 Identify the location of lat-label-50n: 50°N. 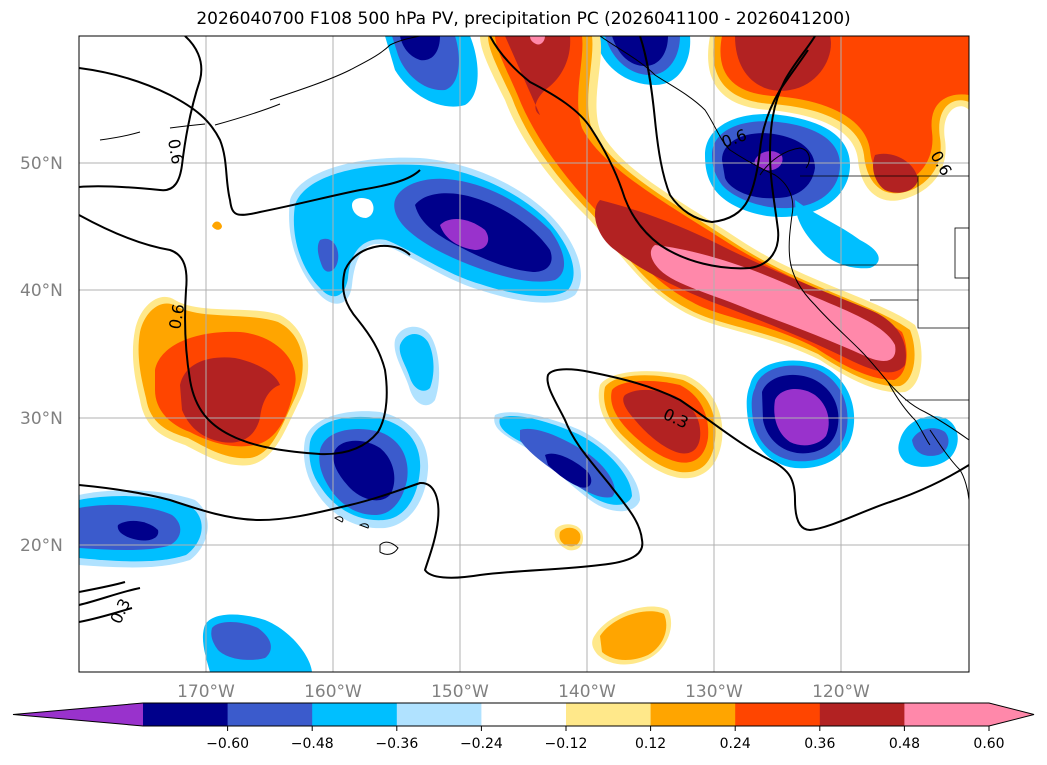
(41, 164).